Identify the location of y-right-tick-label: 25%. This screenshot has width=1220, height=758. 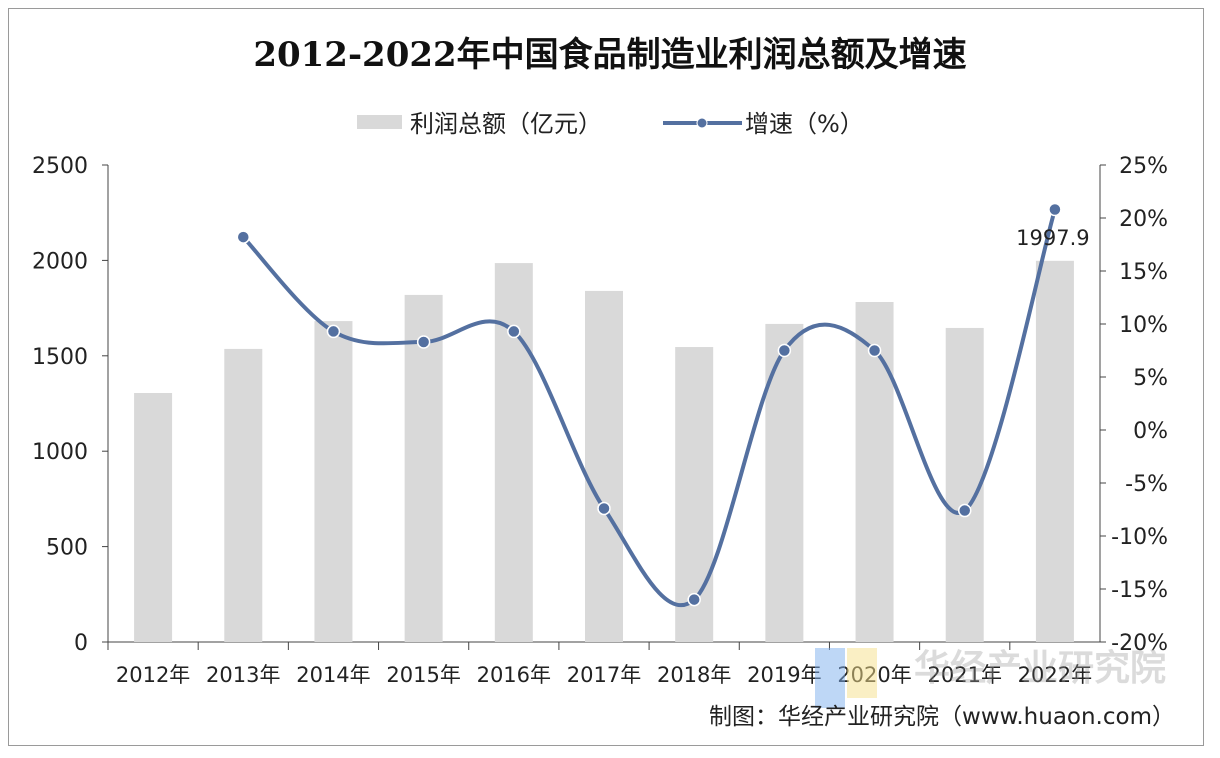
(1143, 166).